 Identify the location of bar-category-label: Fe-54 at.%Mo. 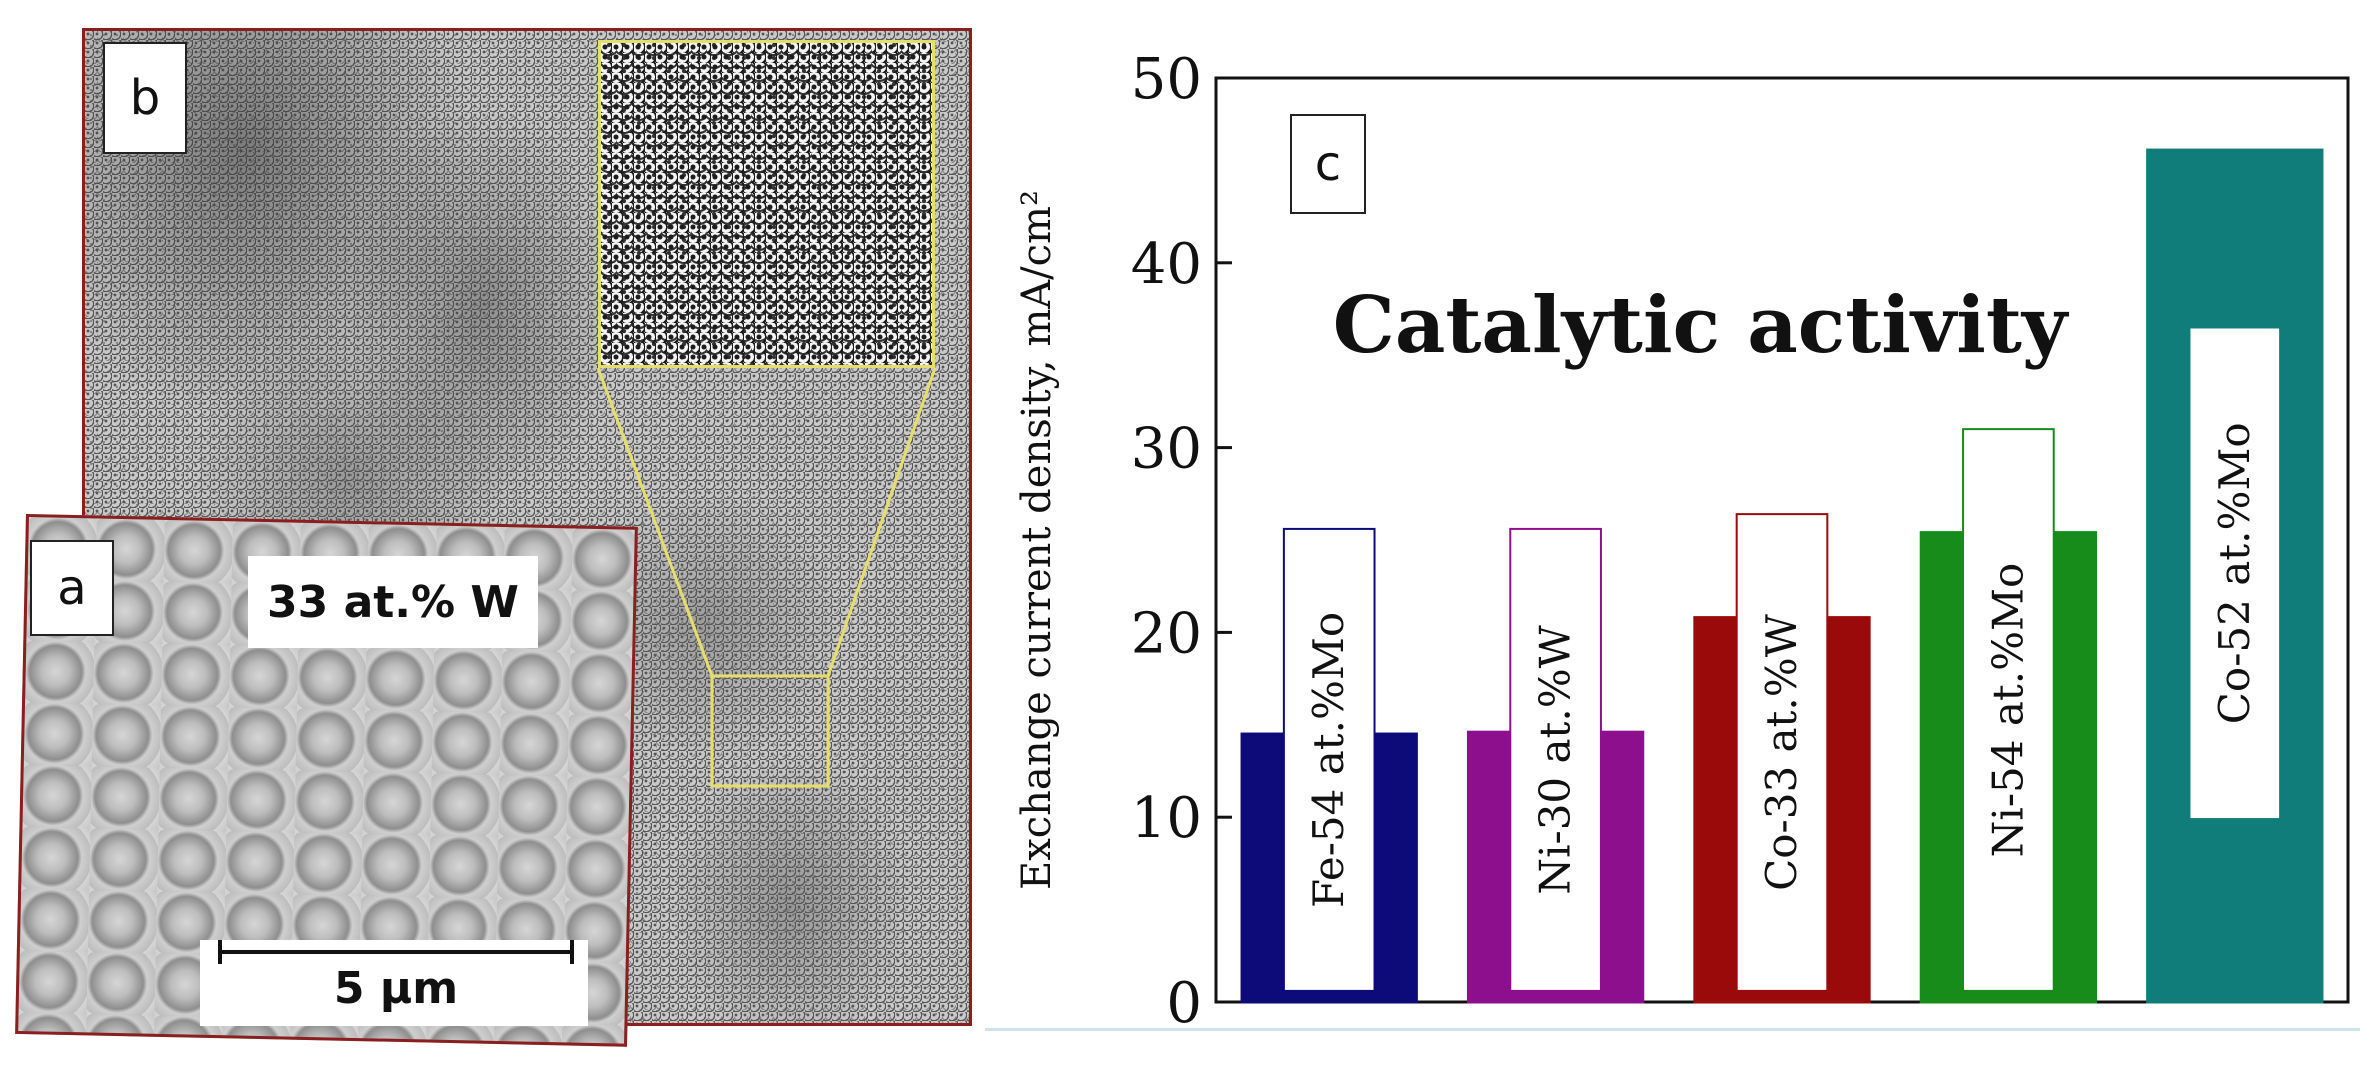
(1328, 760).